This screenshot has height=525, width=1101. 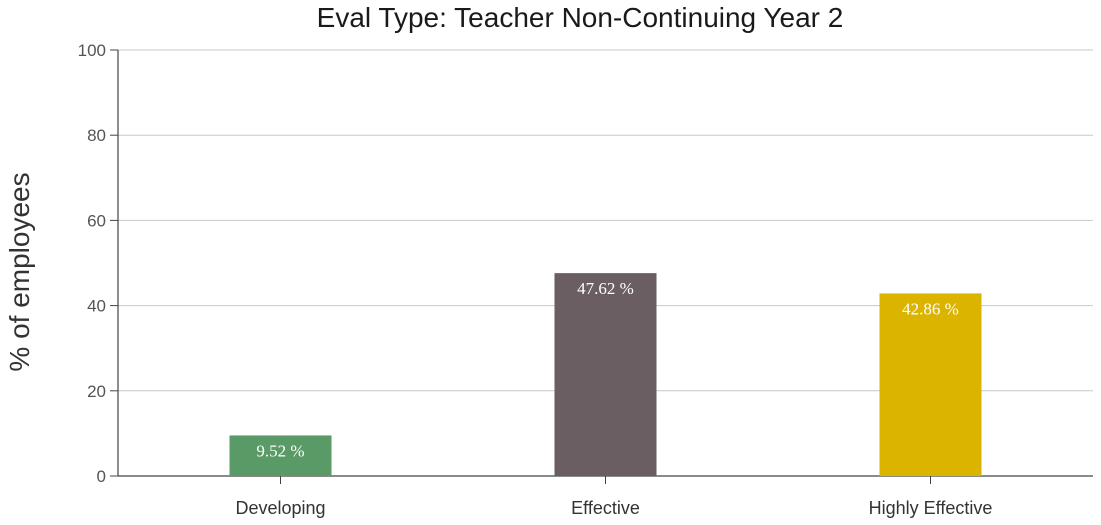 I want to click on y-tick-label: 100, so click(x=92, y=50).